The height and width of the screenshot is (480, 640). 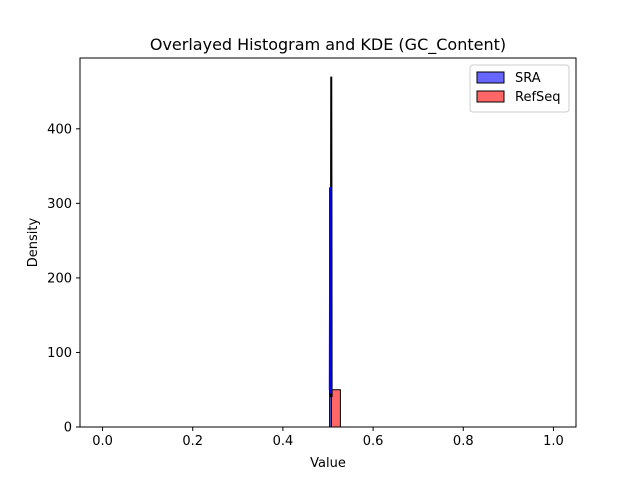 I want to click on x-tick-label: 0.6, so click(x=373, y=441).